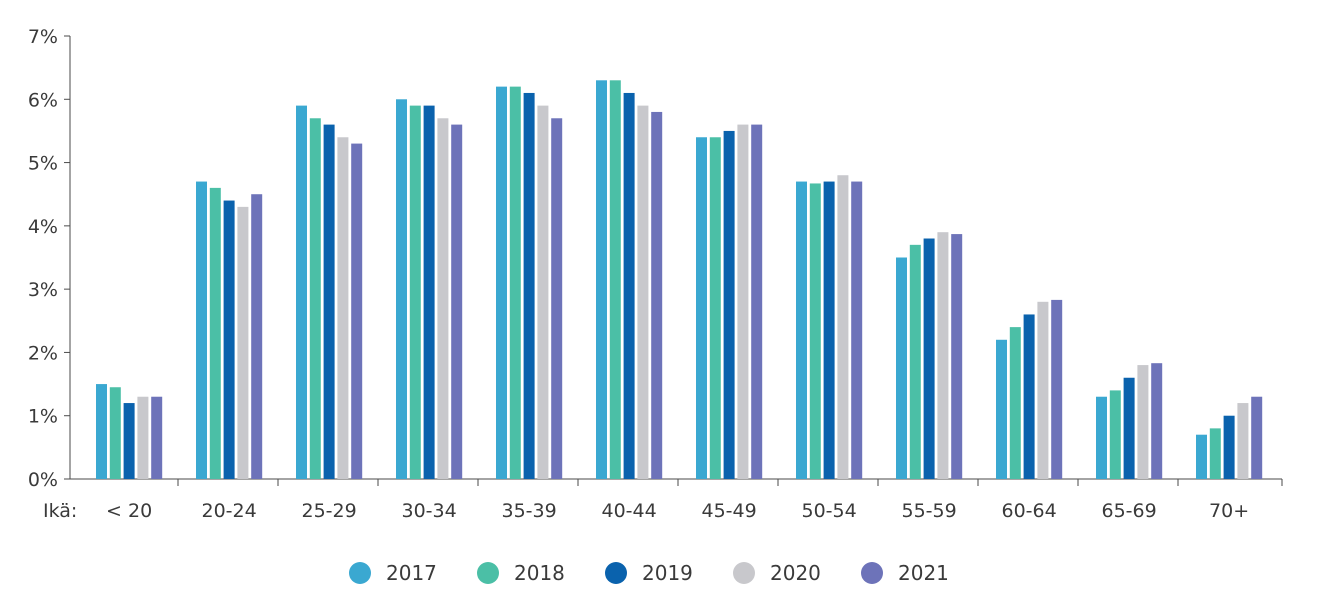  Describe the element at coordinates (1128, 511) in the screenshot. I see `x-tick-label: 65-69` at that location.